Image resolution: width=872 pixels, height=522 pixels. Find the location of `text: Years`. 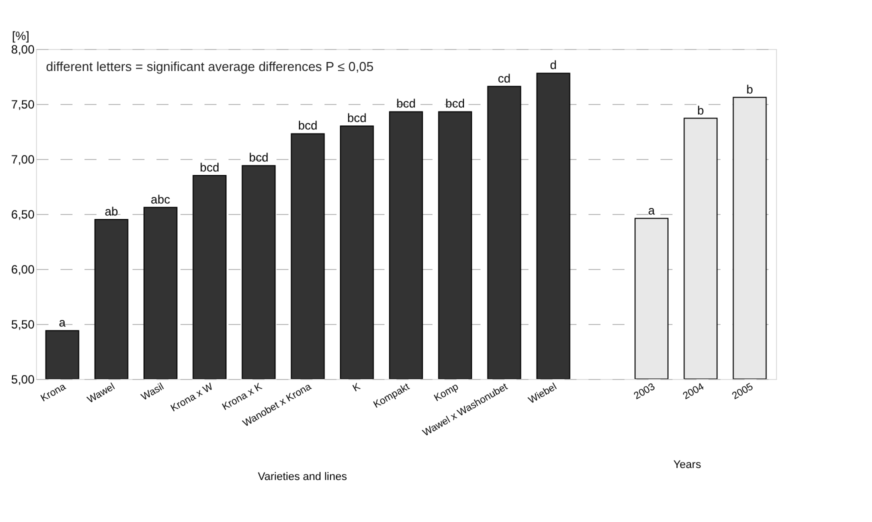

text: Years is located at coordinates (687, 465).